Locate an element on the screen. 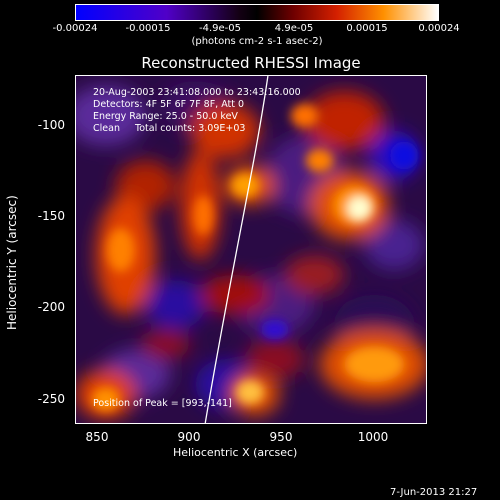 Image resolution: width=500 pixels, height=500 pixels. detectors-text: Detectors: 4F 5F 6F 7F 8F, Att 0 is located at coordinates (169, 104).